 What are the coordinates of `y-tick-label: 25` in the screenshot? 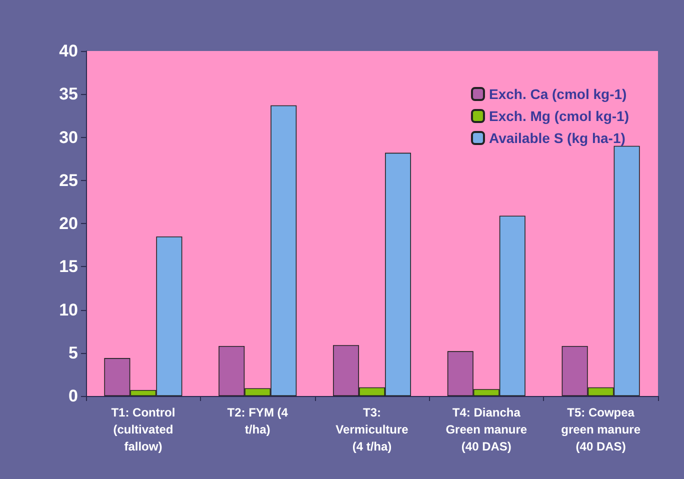 It's located at (68, 180).